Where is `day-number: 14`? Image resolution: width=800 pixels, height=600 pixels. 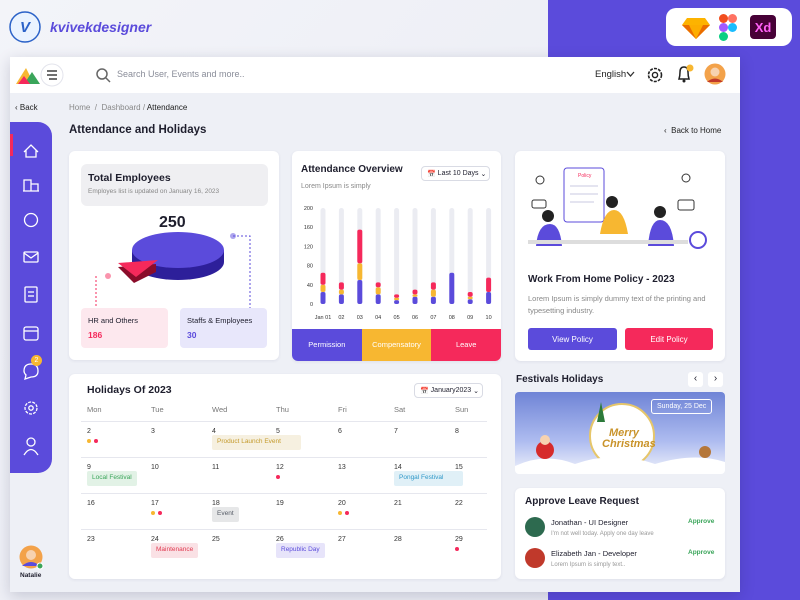 day-number: 14 is located at coordinates (398, 467).